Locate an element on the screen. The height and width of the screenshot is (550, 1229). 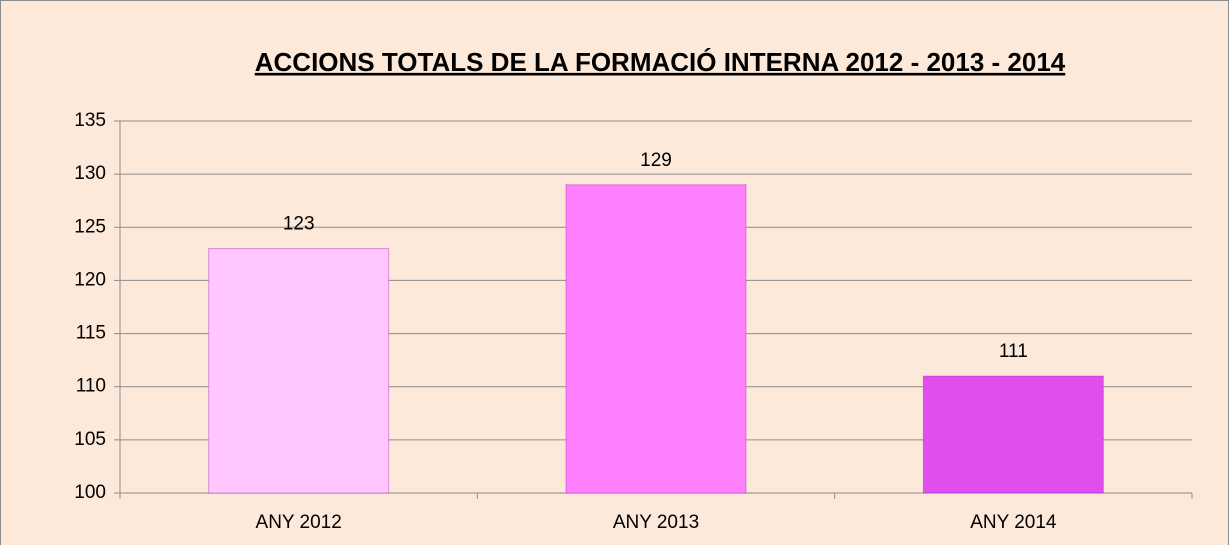
y-tick-label: 125 is located at coordinates (90, 226).